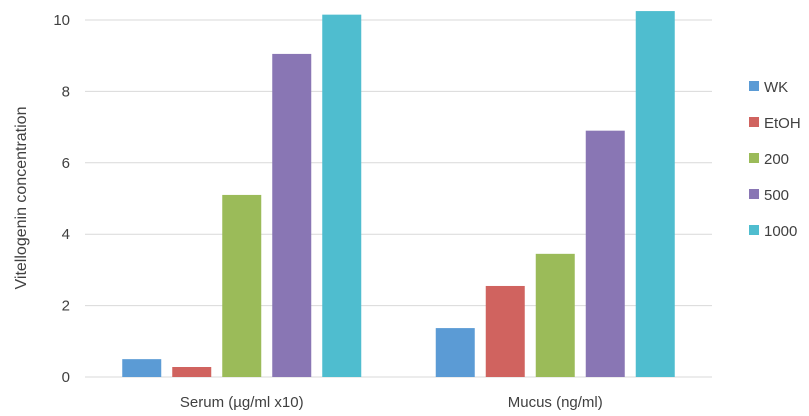  Describe the element at coordinates (555, 315) in the screenshot. I see `bar-200-mucus` at that location.